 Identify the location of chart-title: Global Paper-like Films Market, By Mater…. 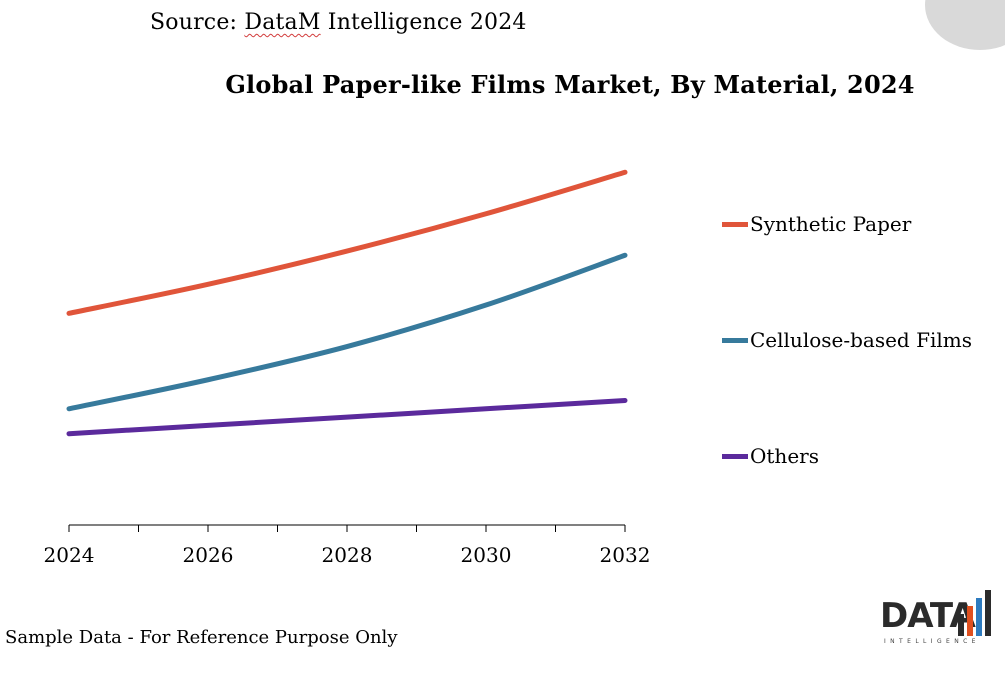
(570, 84).